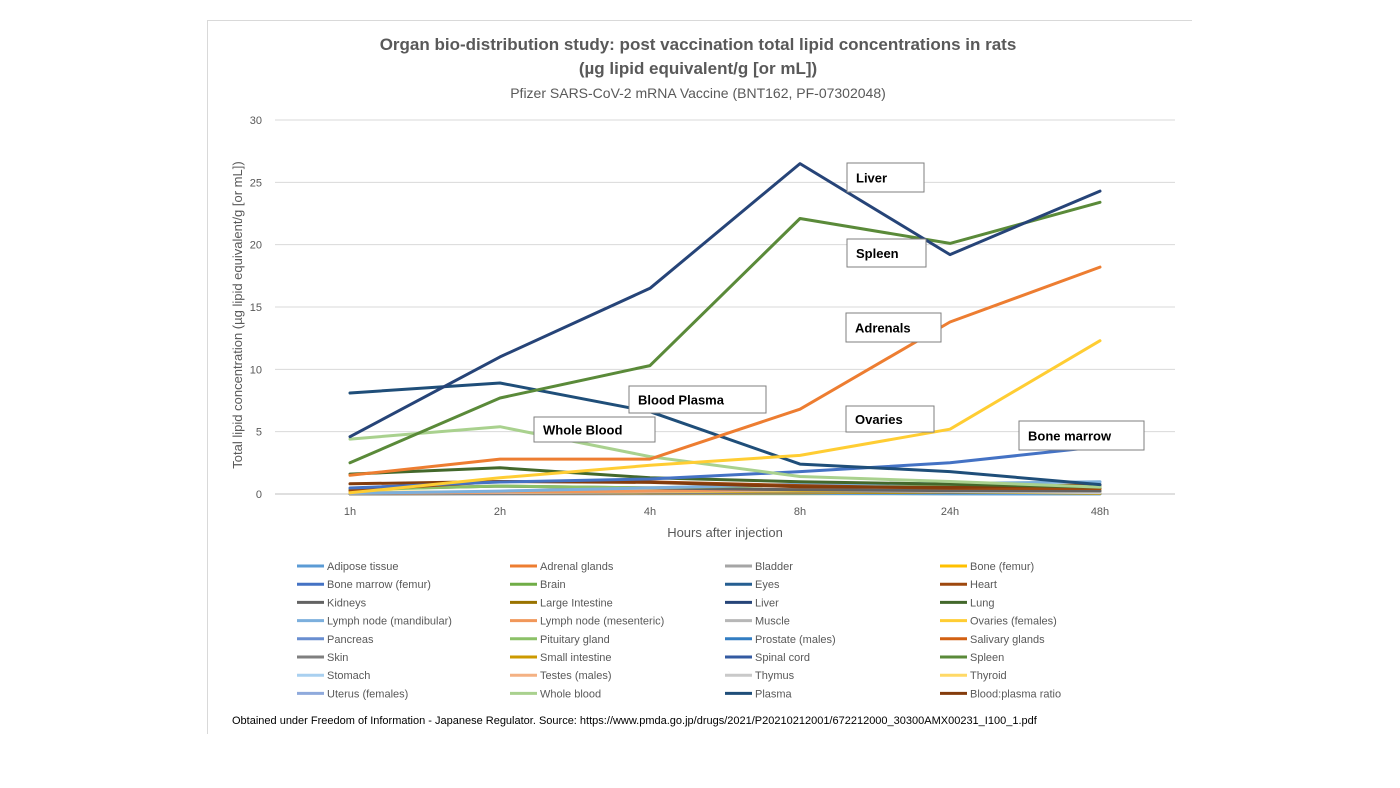 Image resolution: width=1400 pixels, height=788 pixels. Describe the element at coordinates (379, 585) in the screenshot. I see `legend-label: Bone marrow (femur)` at that location.